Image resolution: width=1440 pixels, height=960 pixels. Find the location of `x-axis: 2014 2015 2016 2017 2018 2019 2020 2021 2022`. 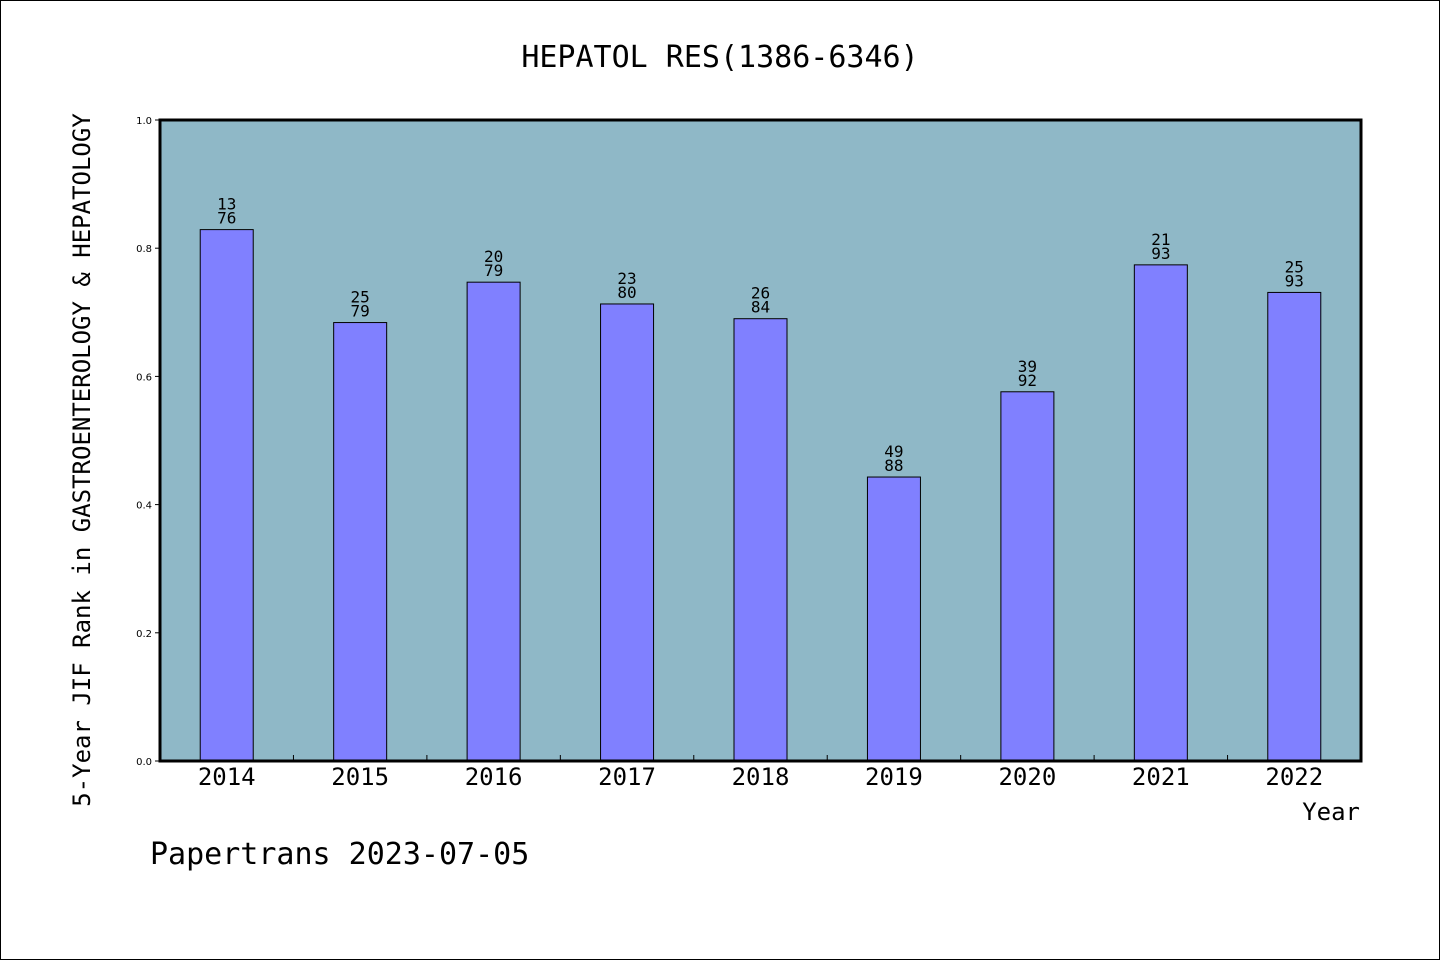

x-axis: 2014 2015 2016 2017 2018 2019 2020 2021 2022 is located at coordinates (760, 773).